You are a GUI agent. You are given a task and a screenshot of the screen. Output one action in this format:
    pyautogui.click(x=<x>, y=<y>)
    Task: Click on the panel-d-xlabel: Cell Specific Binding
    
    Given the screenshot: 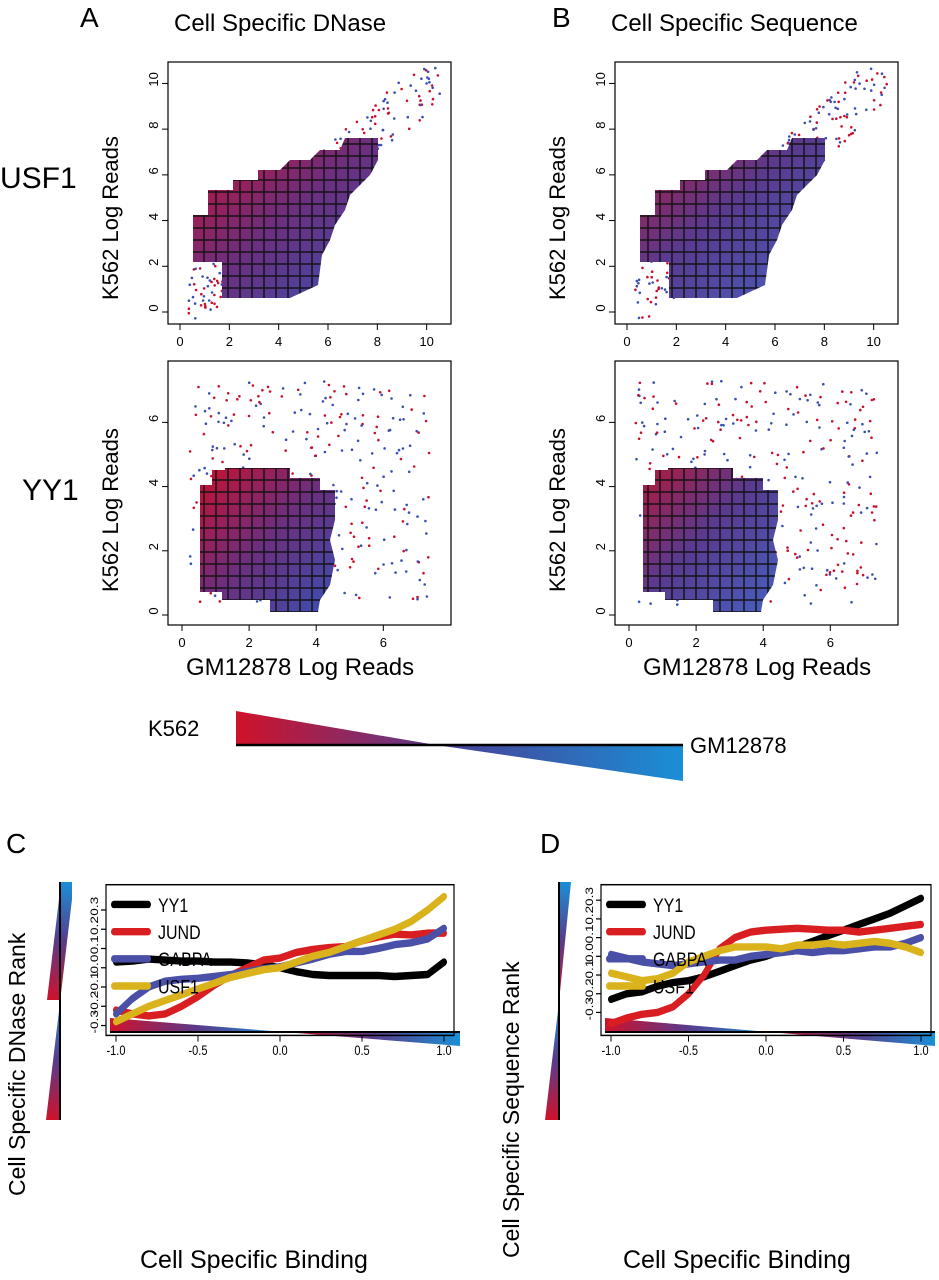 What is the action you would take?
    pyautogui.click(x=737, y=1260)
    